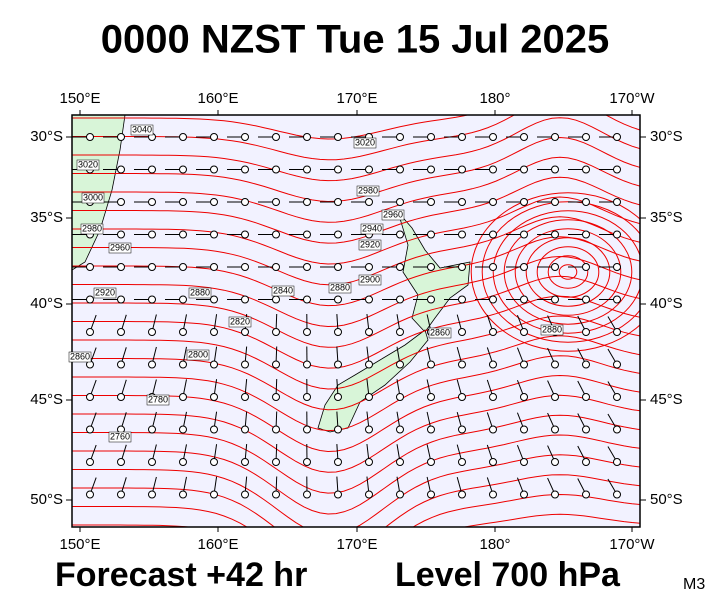 This screenshot has height=605, width=711. I want to click on lon-label: 180°, so click(494, 98).